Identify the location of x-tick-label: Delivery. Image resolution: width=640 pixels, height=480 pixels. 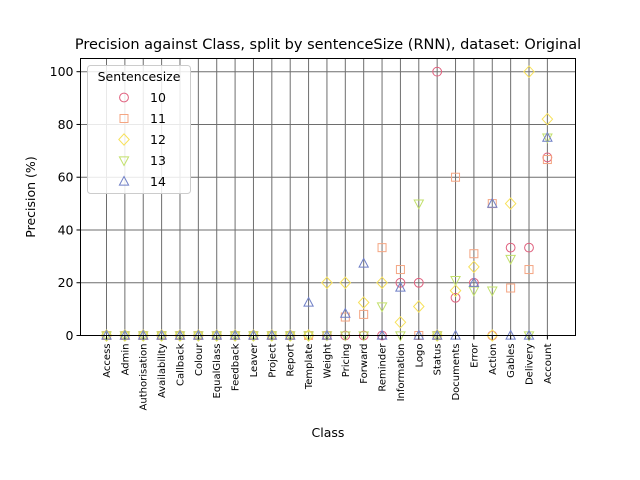
(530, 364).